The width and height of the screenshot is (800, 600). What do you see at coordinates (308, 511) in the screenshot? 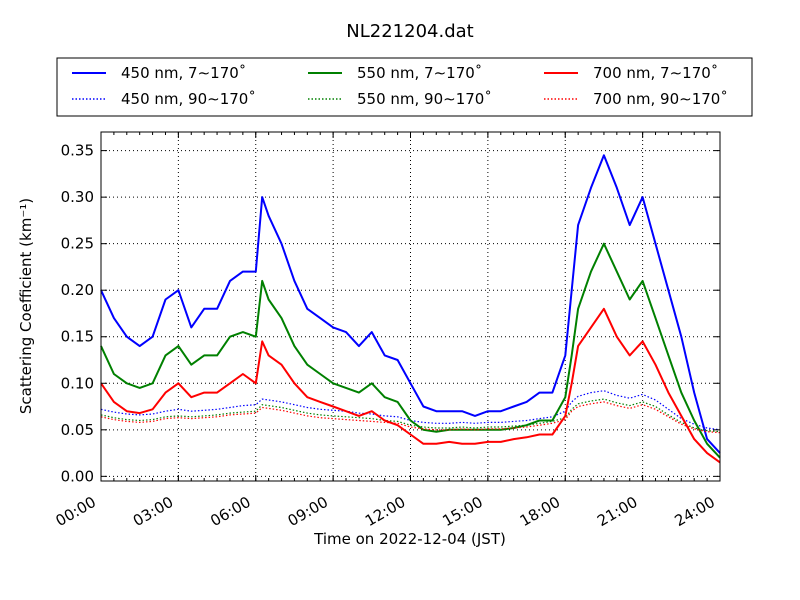
I see `x-tick-label: 09:00` at bounding box center [308, 511].